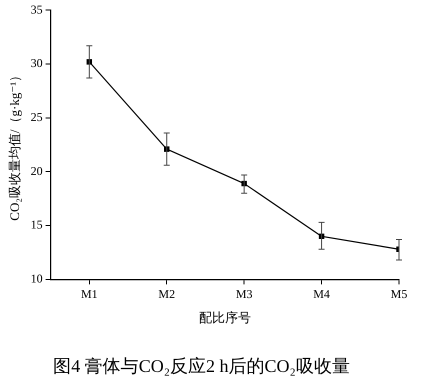  I want to click on x-tick-label: M4, so click(321, 293).